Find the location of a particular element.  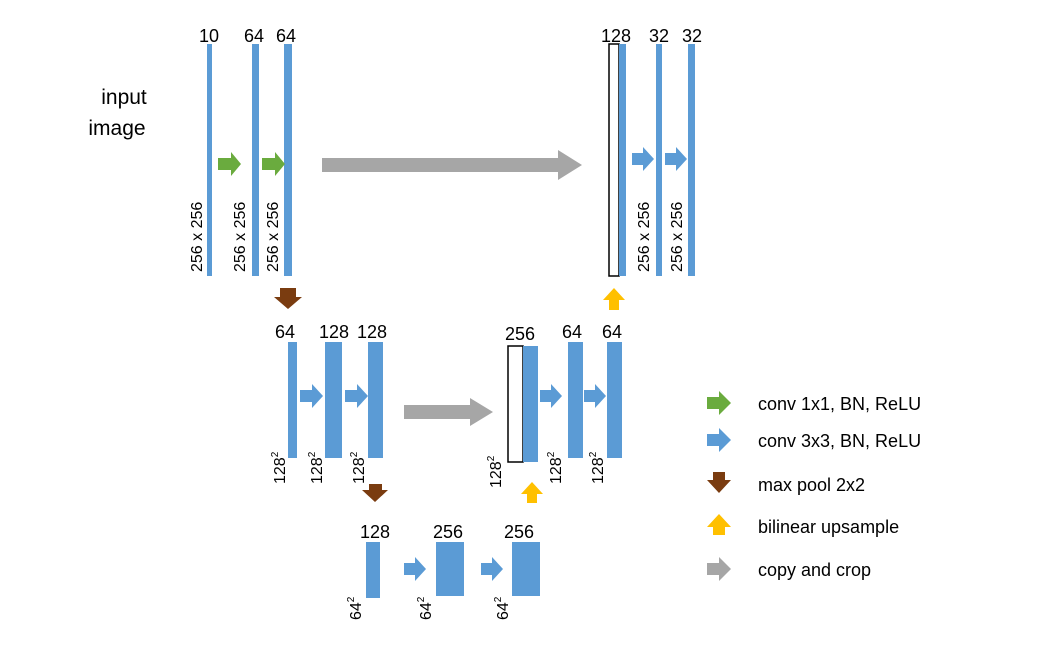

legend-label: max pool 2x2 is located at coordinates (811, 485).